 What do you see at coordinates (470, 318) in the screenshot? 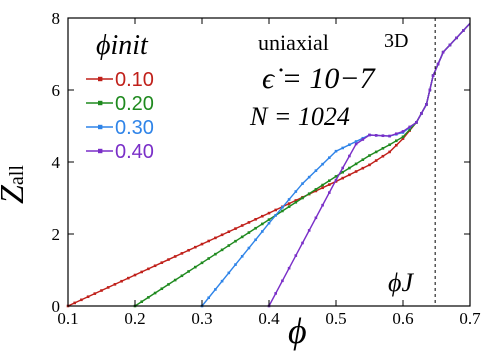
I see `x-tick-label: 0.7` at bounding box center [470, 318].